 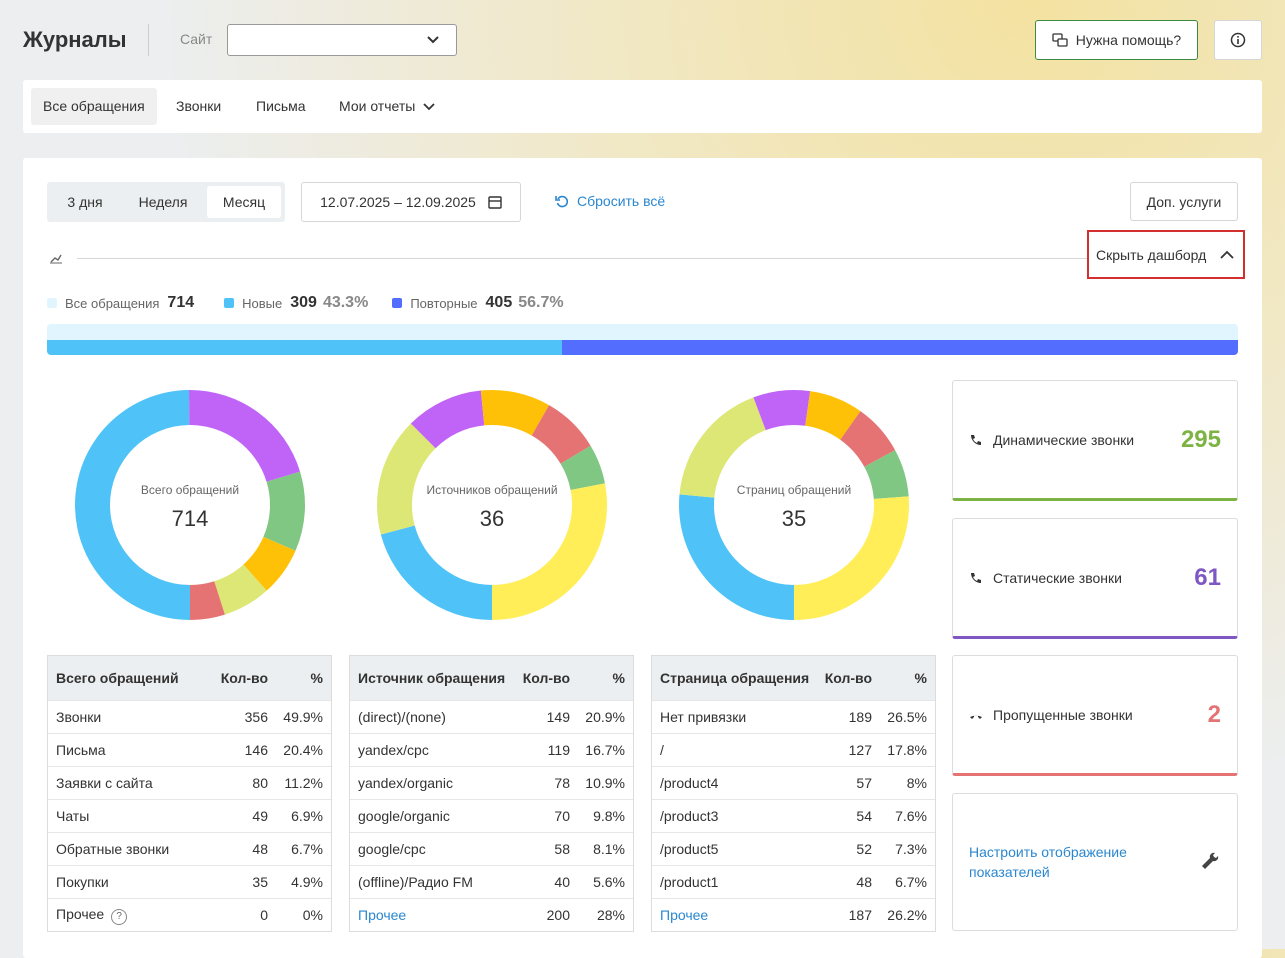 What do you see at coordinates (189, 678) in the screenshot?
I see `table-header: Всего обращений Кол-во%` at bounding box center [189, 678].